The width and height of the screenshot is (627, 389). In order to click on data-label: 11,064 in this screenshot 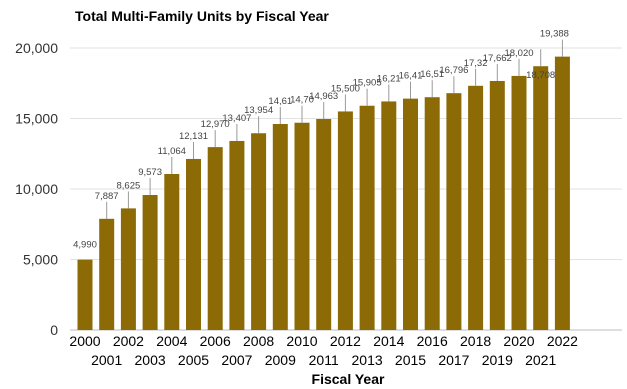, I will do `click(172, 151)`.